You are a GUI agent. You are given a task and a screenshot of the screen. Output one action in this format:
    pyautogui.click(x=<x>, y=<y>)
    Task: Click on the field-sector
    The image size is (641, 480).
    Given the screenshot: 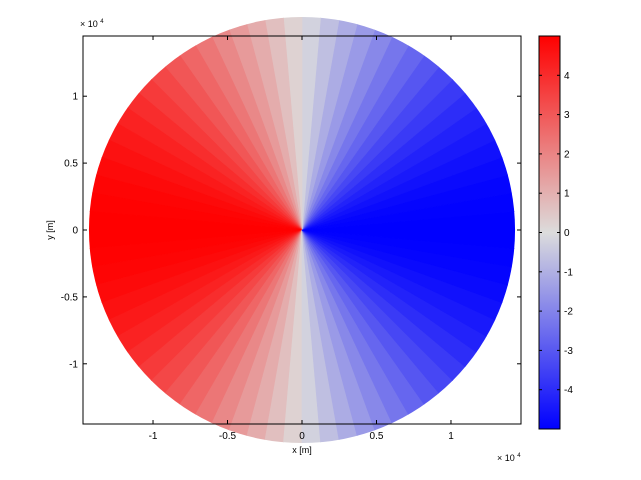 What is the action you would take?
    pyautogui.click(x=408, y=239)
    